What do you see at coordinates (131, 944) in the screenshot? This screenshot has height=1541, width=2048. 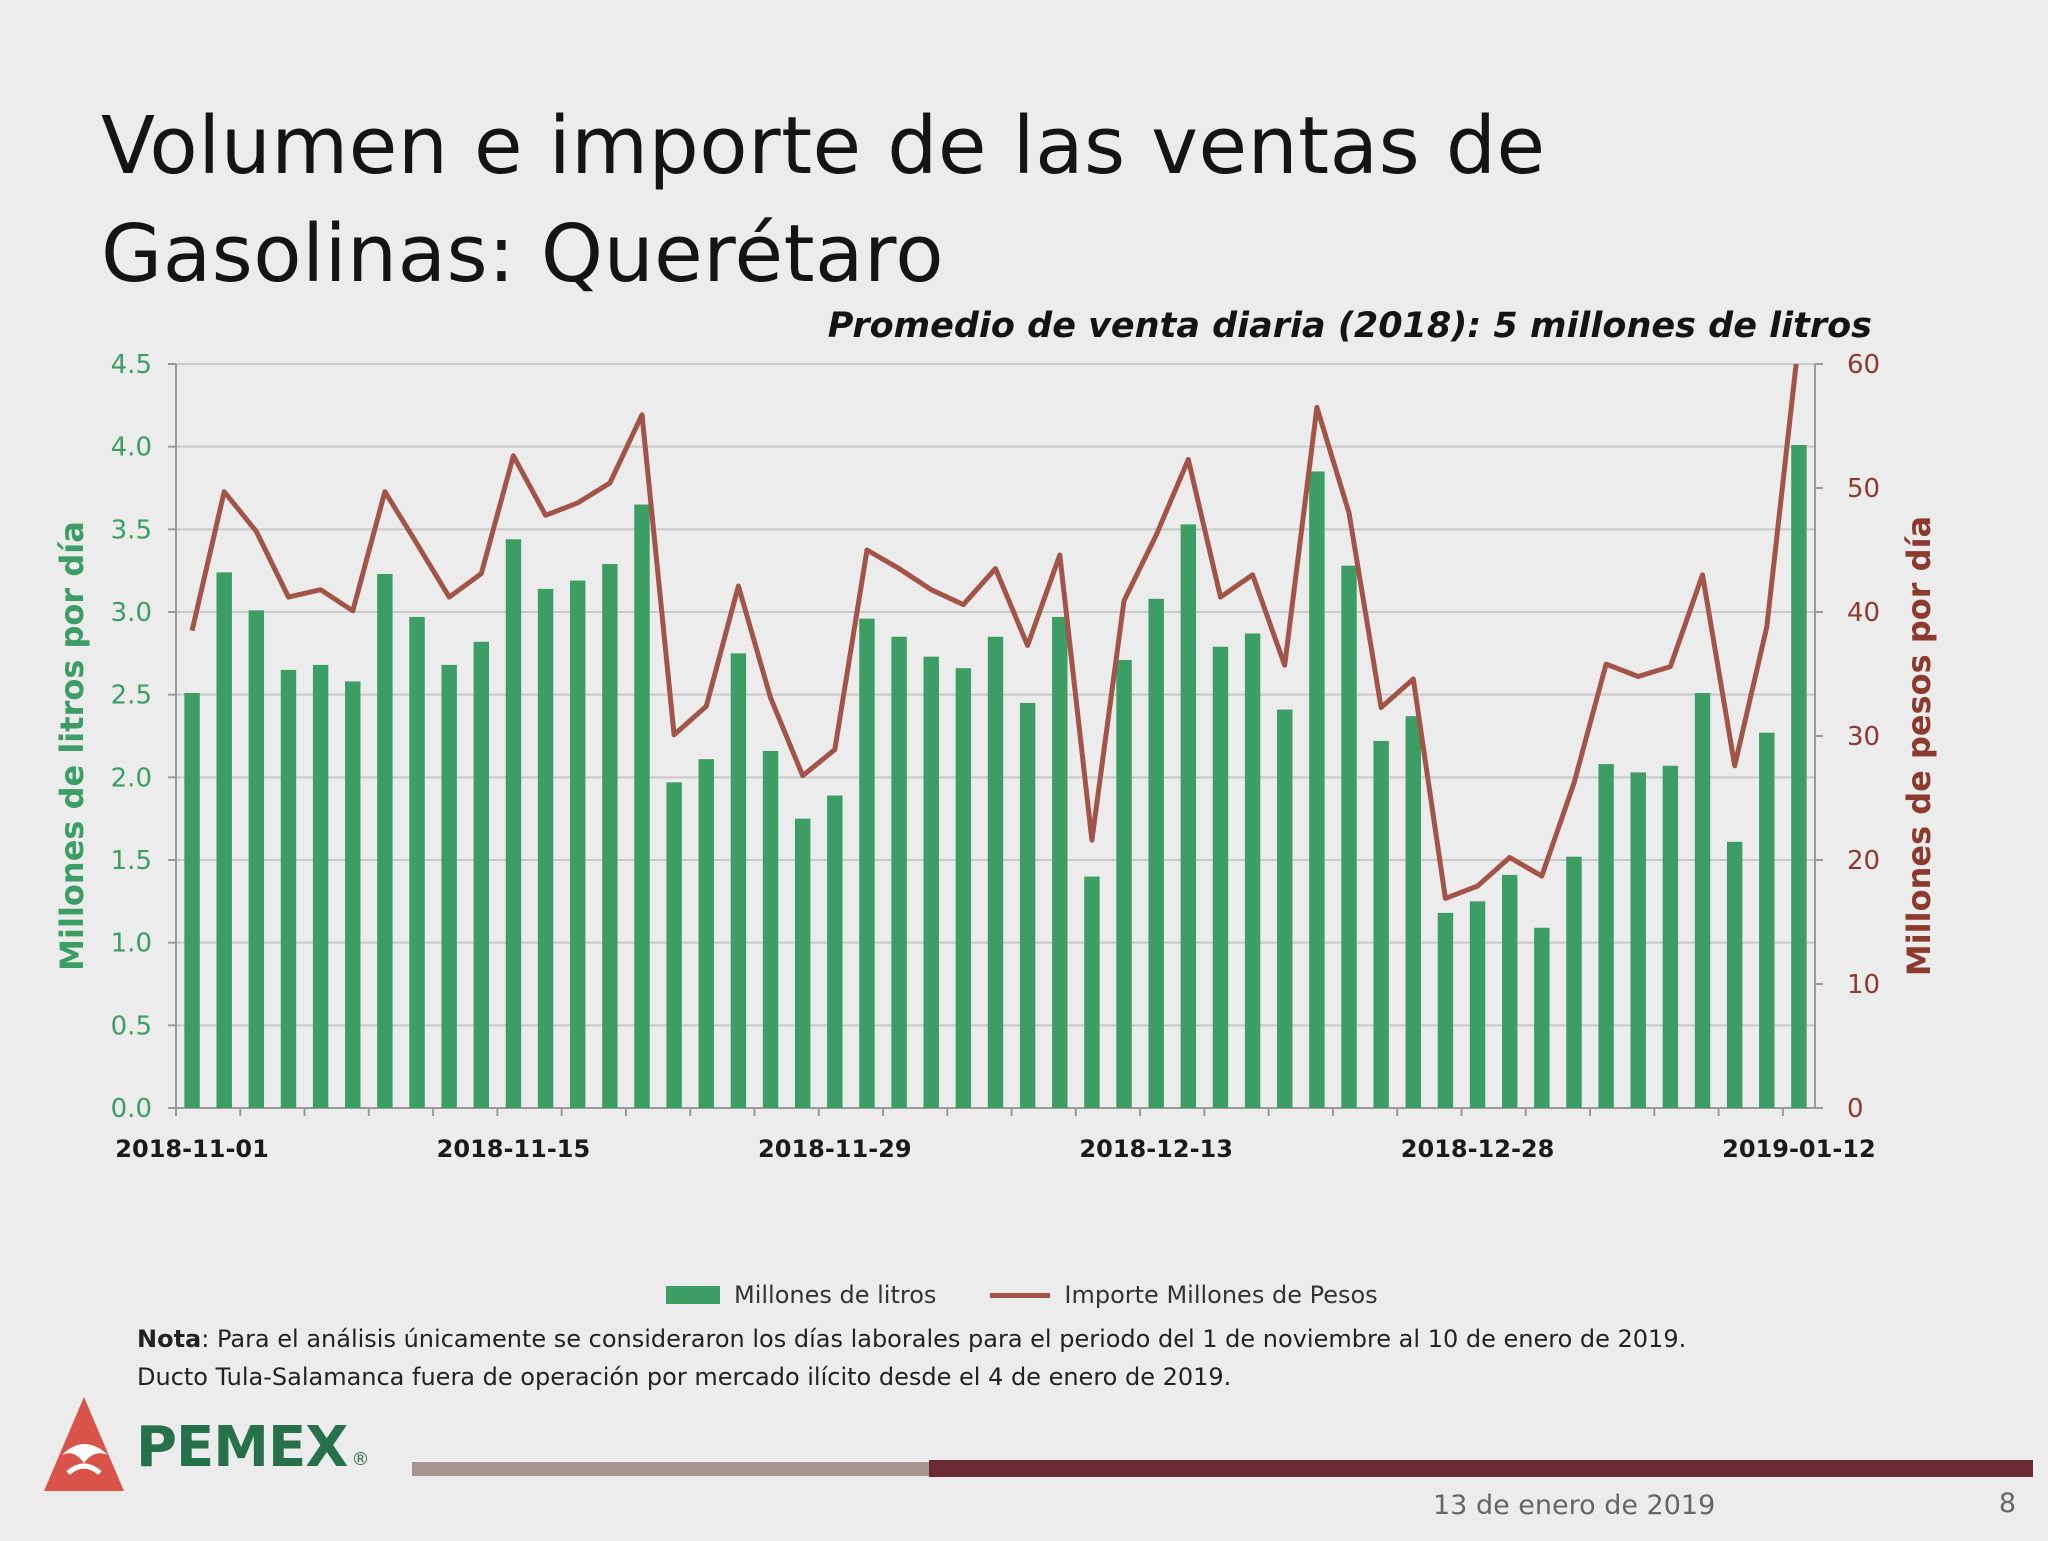 I see `left-tick-label: 1.0` at bounding box center [131, 944].